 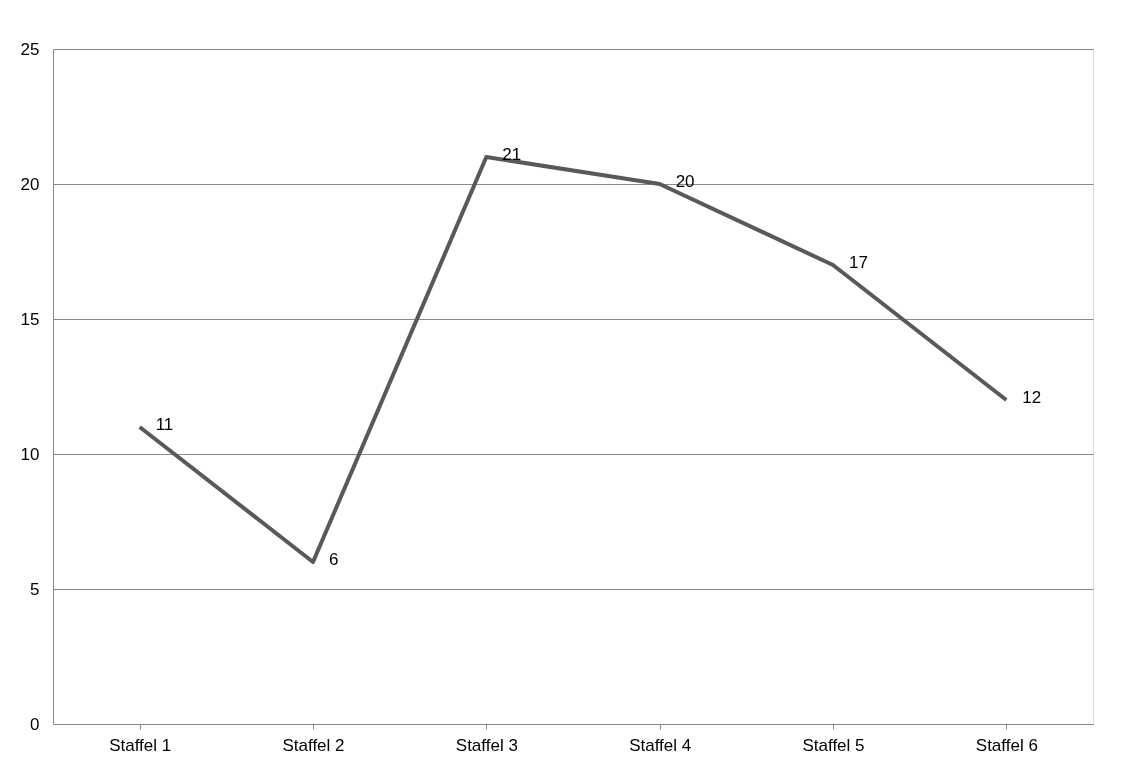 I want to click on x-tick-label: Staffel 2, so click(x=313, y=745).